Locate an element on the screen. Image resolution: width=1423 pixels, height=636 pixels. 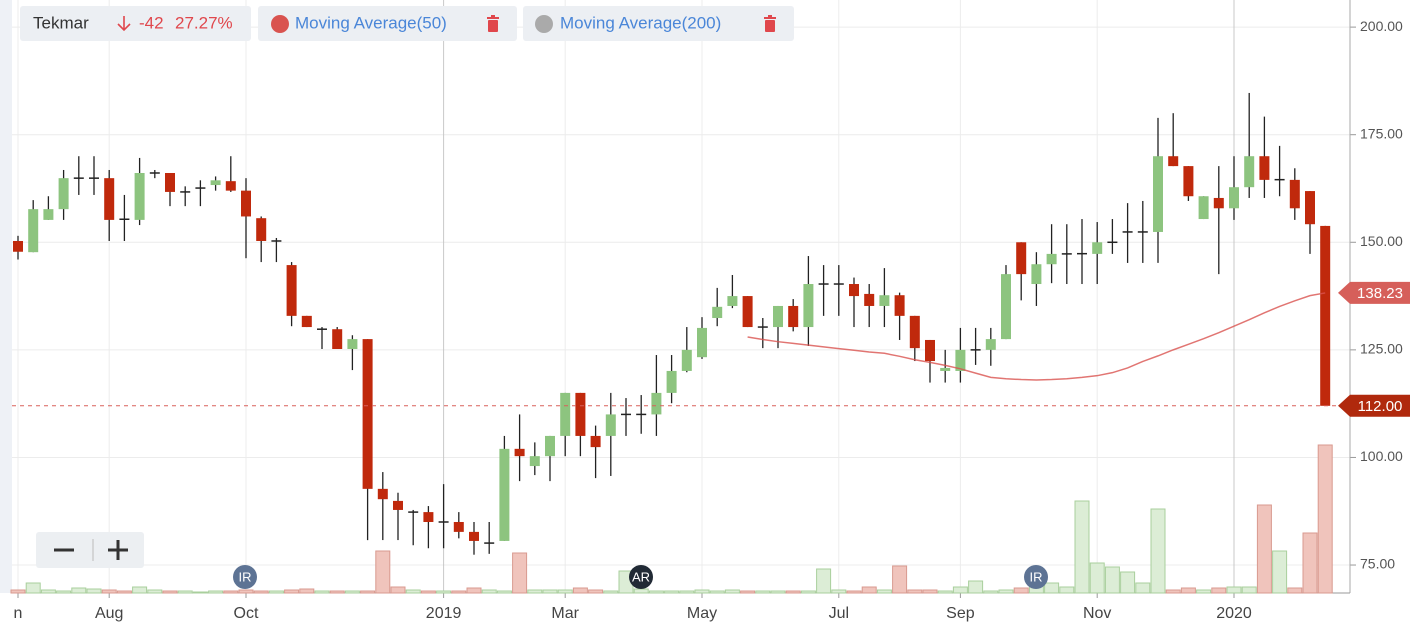
y-tick-label: 75.00 is located at coordinates (1377, 564).